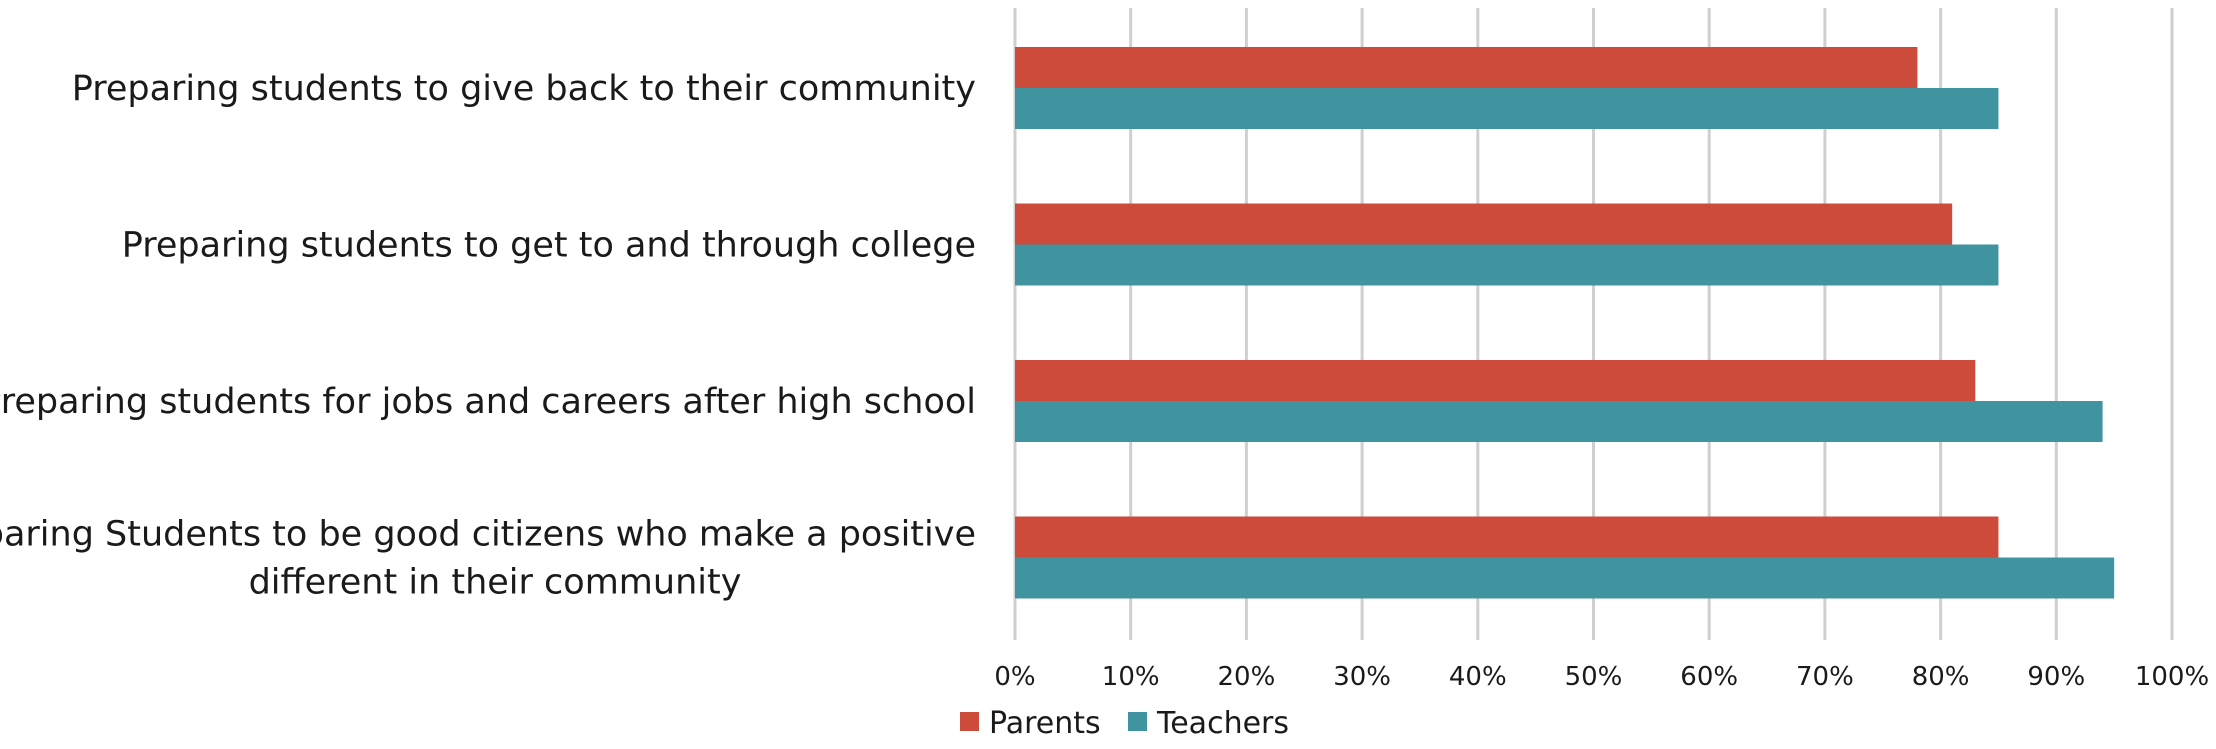 This screenshot has width=2216, height=749. Describe the element at coordinates (1247, 677) in the screenshot. I see `x-tick-label: 20%` at that location.